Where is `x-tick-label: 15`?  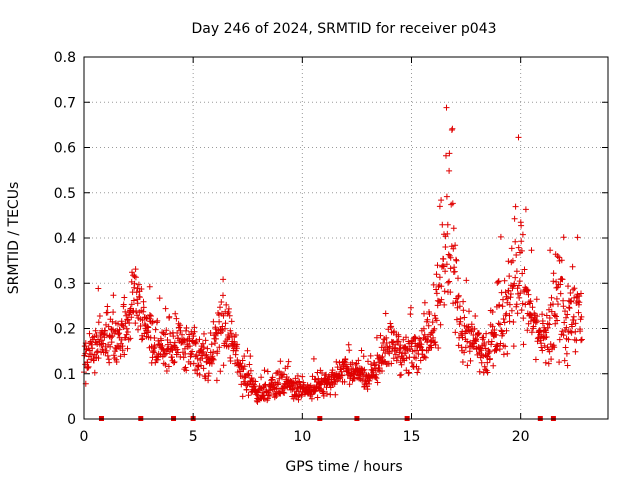
x-tick-label: 15 is located at coordinates (412, 437).